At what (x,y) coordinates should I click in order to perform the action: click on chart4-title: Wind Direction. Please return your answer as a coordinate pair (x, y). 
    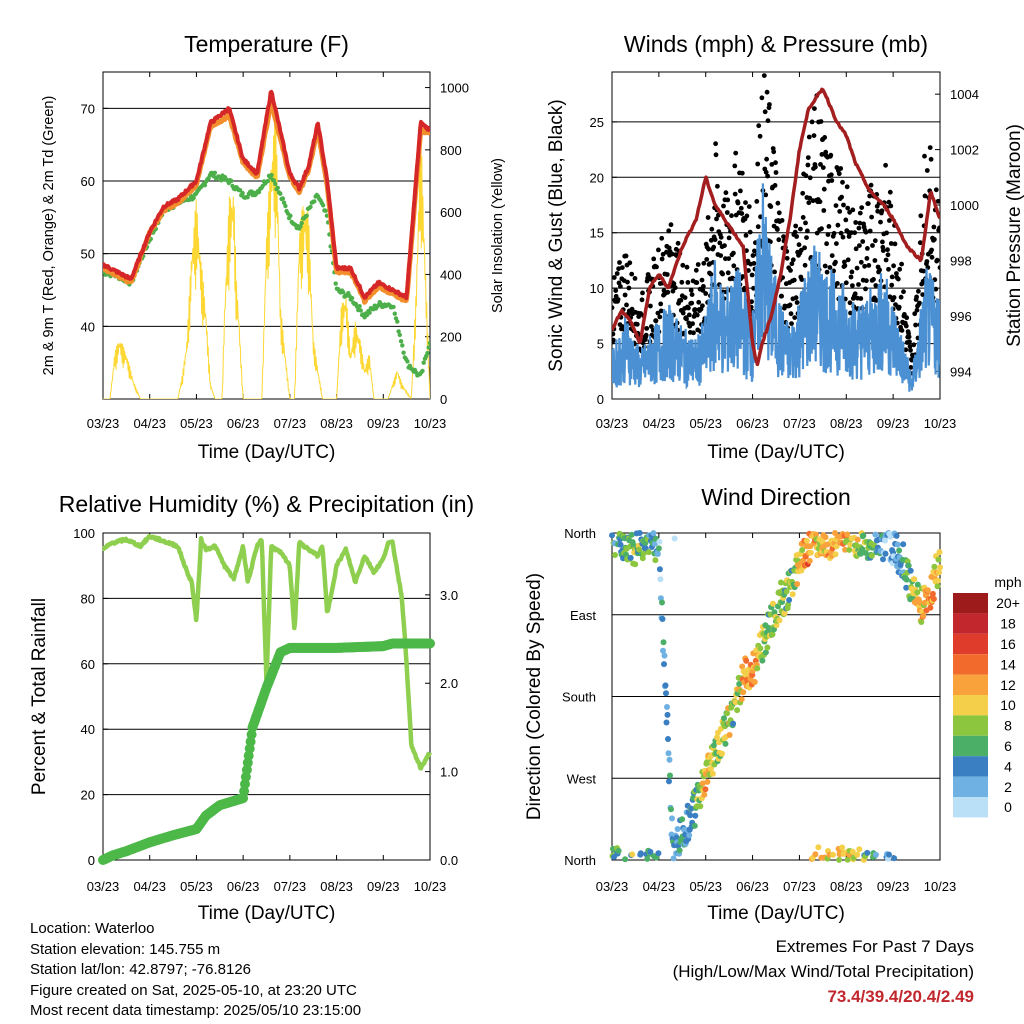
    Looking at the image, I should click on (776, 497).